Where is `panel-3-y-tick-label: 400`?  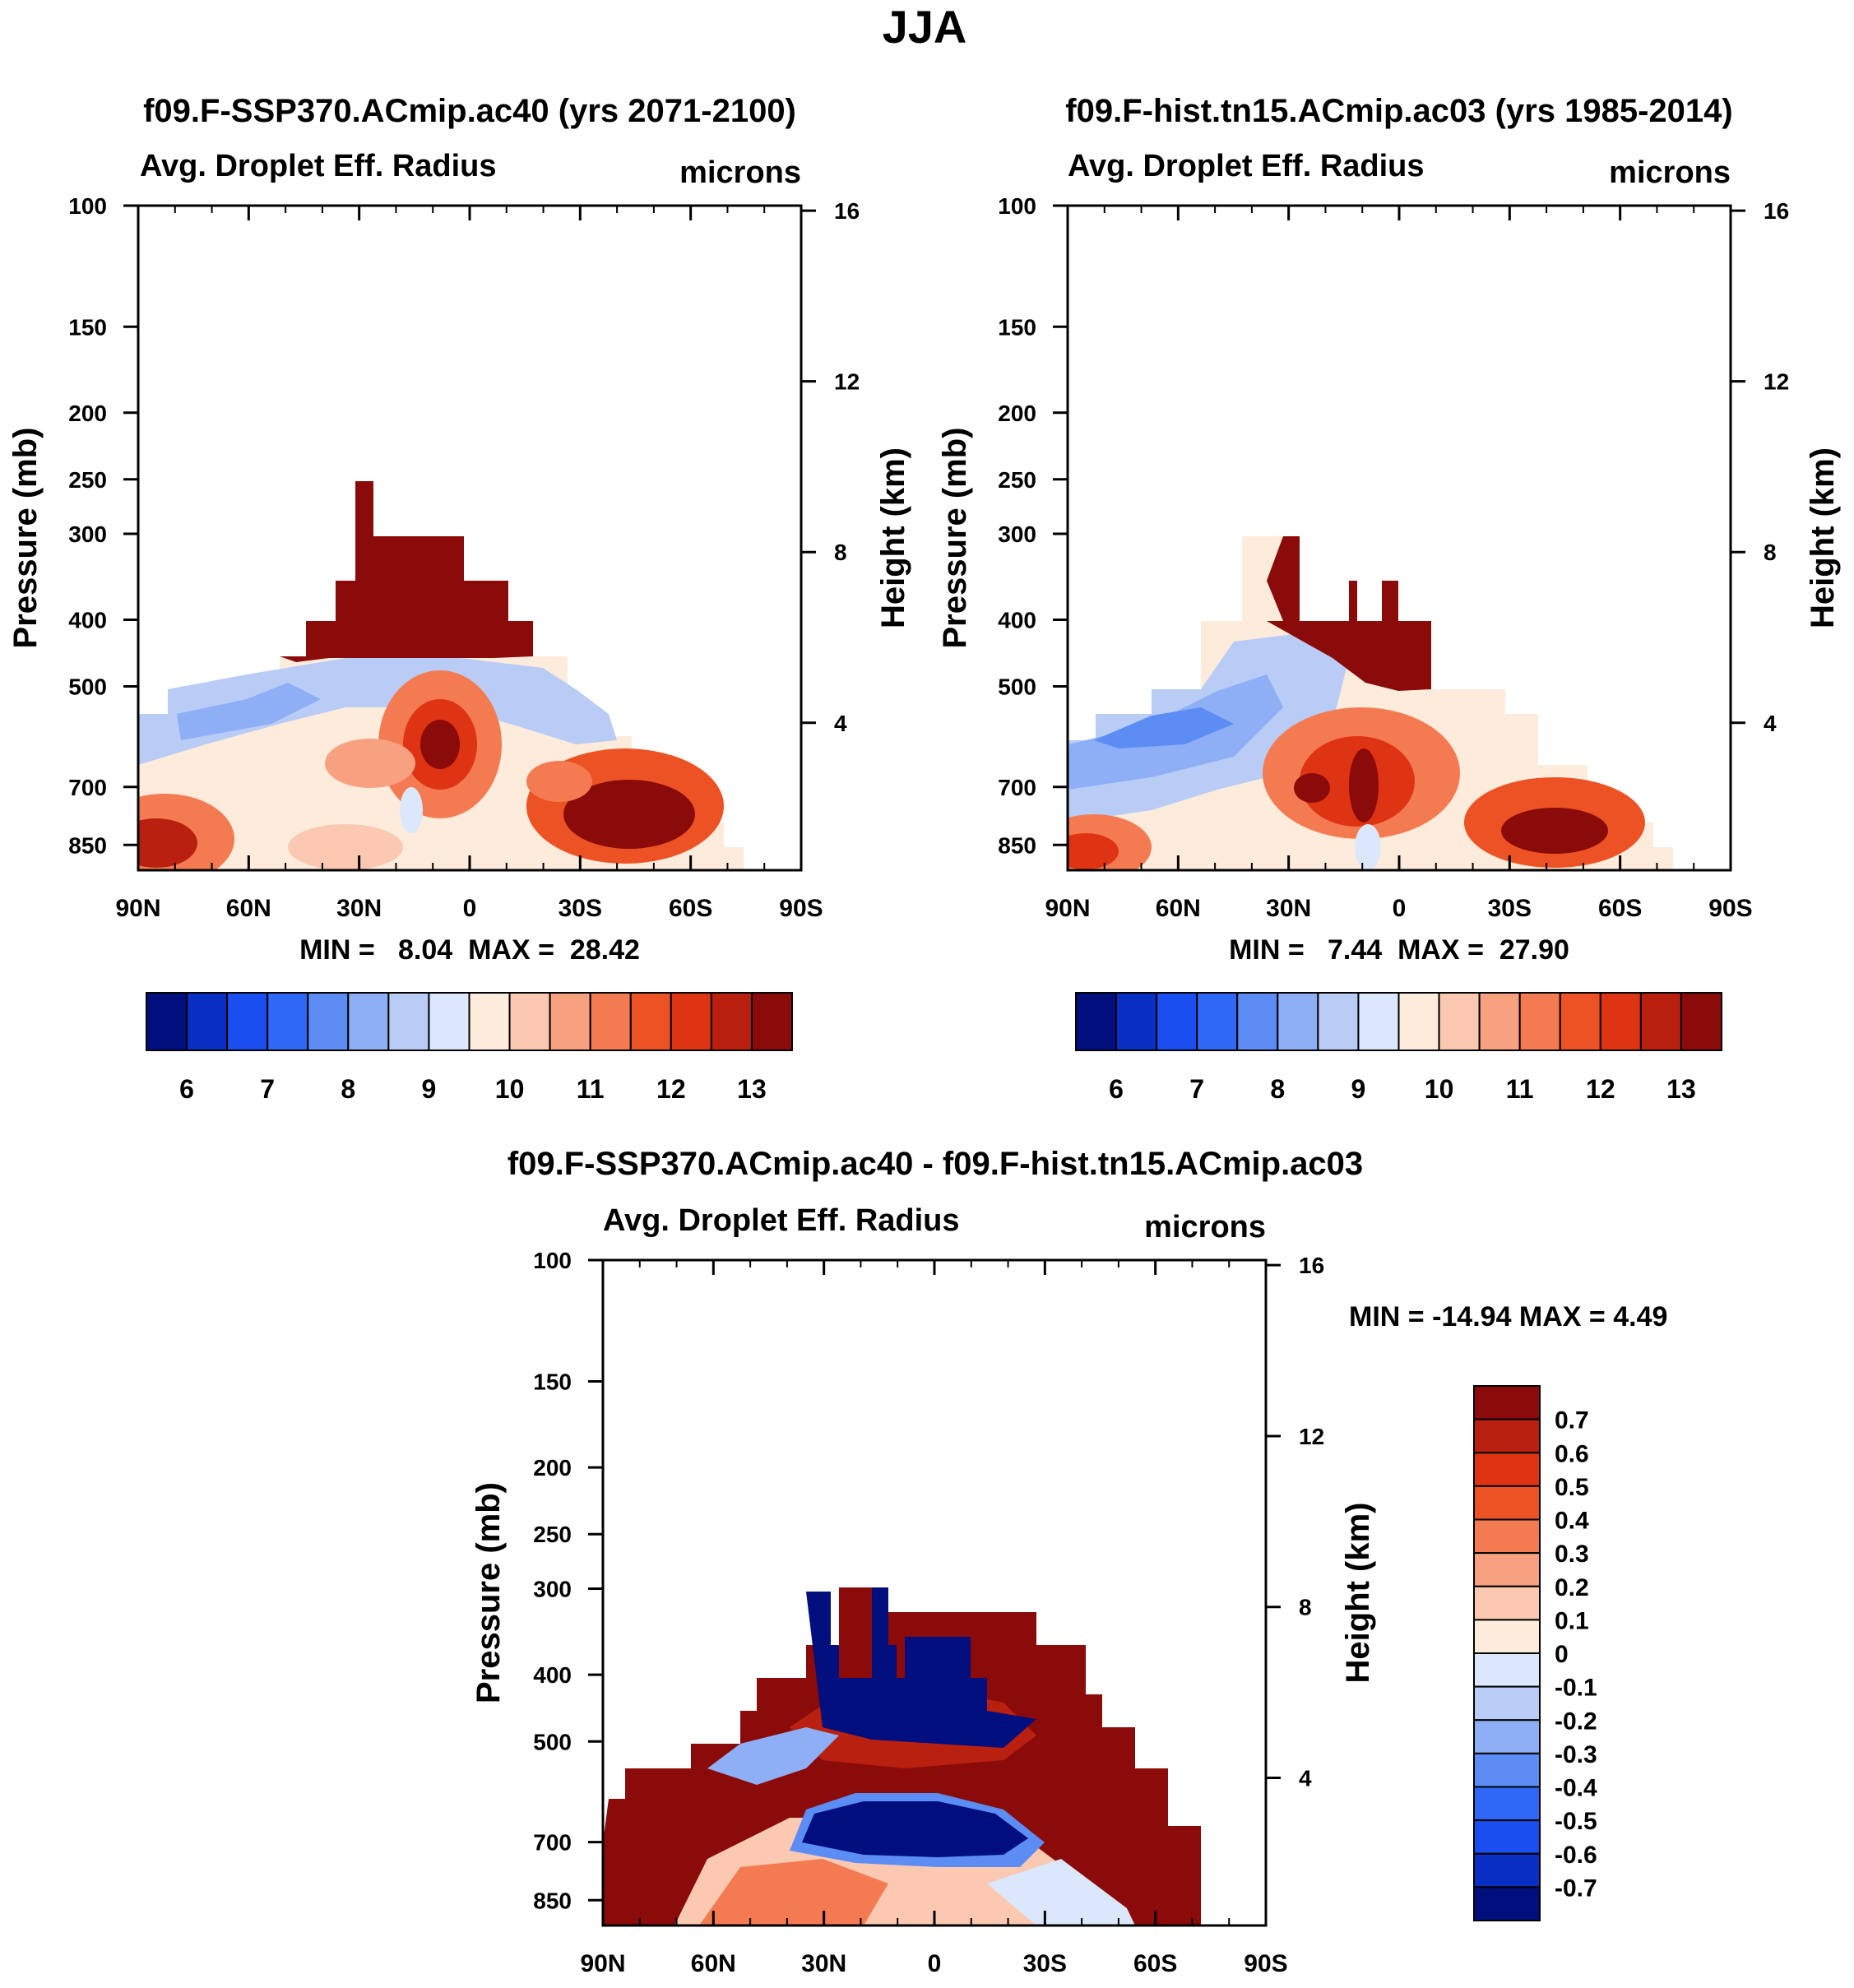
panel-3-y-tick-label: 400 is located at coordinates (552, 1675).